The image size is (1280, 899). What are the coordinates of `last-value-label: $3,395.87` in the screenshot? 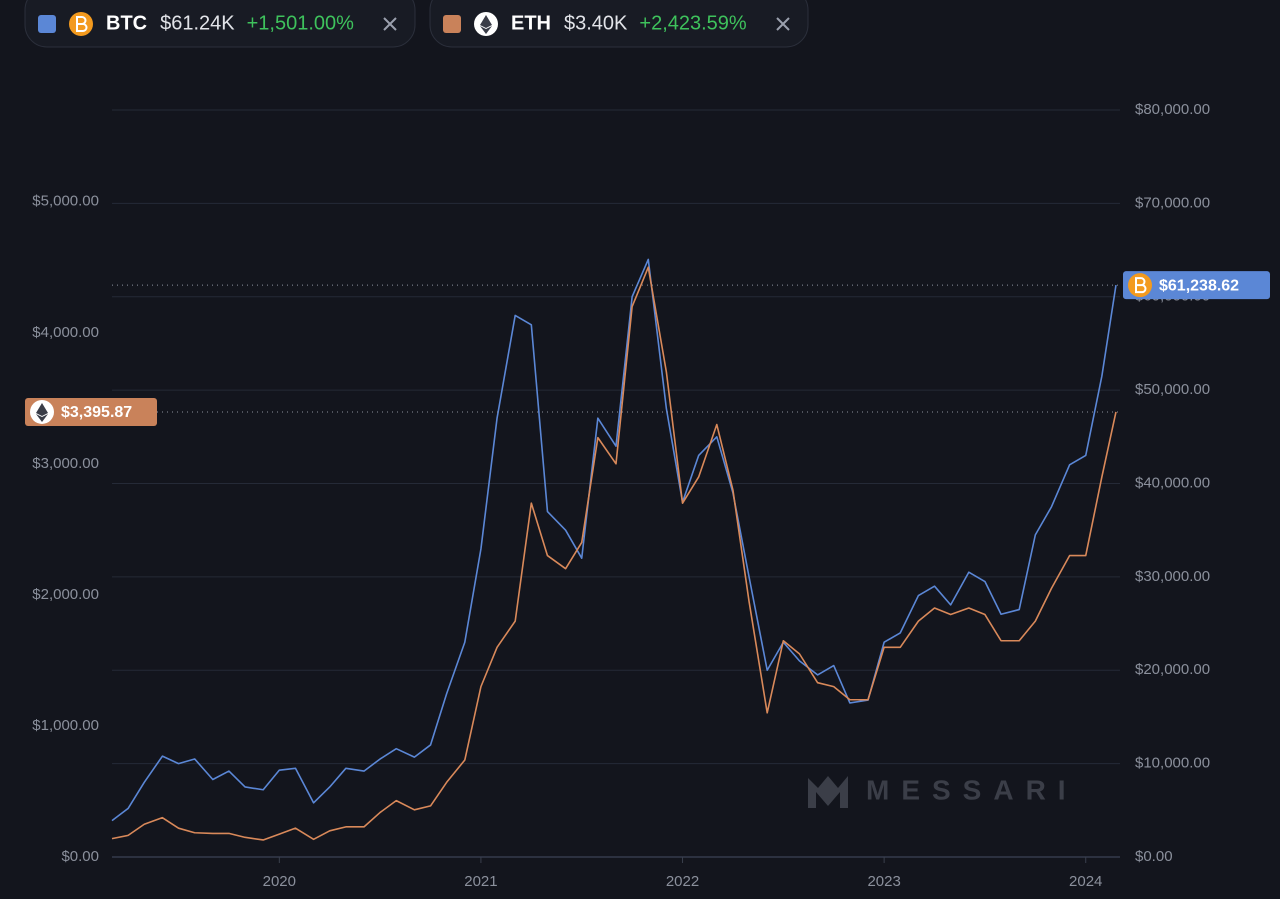 It's located at (91, 411).